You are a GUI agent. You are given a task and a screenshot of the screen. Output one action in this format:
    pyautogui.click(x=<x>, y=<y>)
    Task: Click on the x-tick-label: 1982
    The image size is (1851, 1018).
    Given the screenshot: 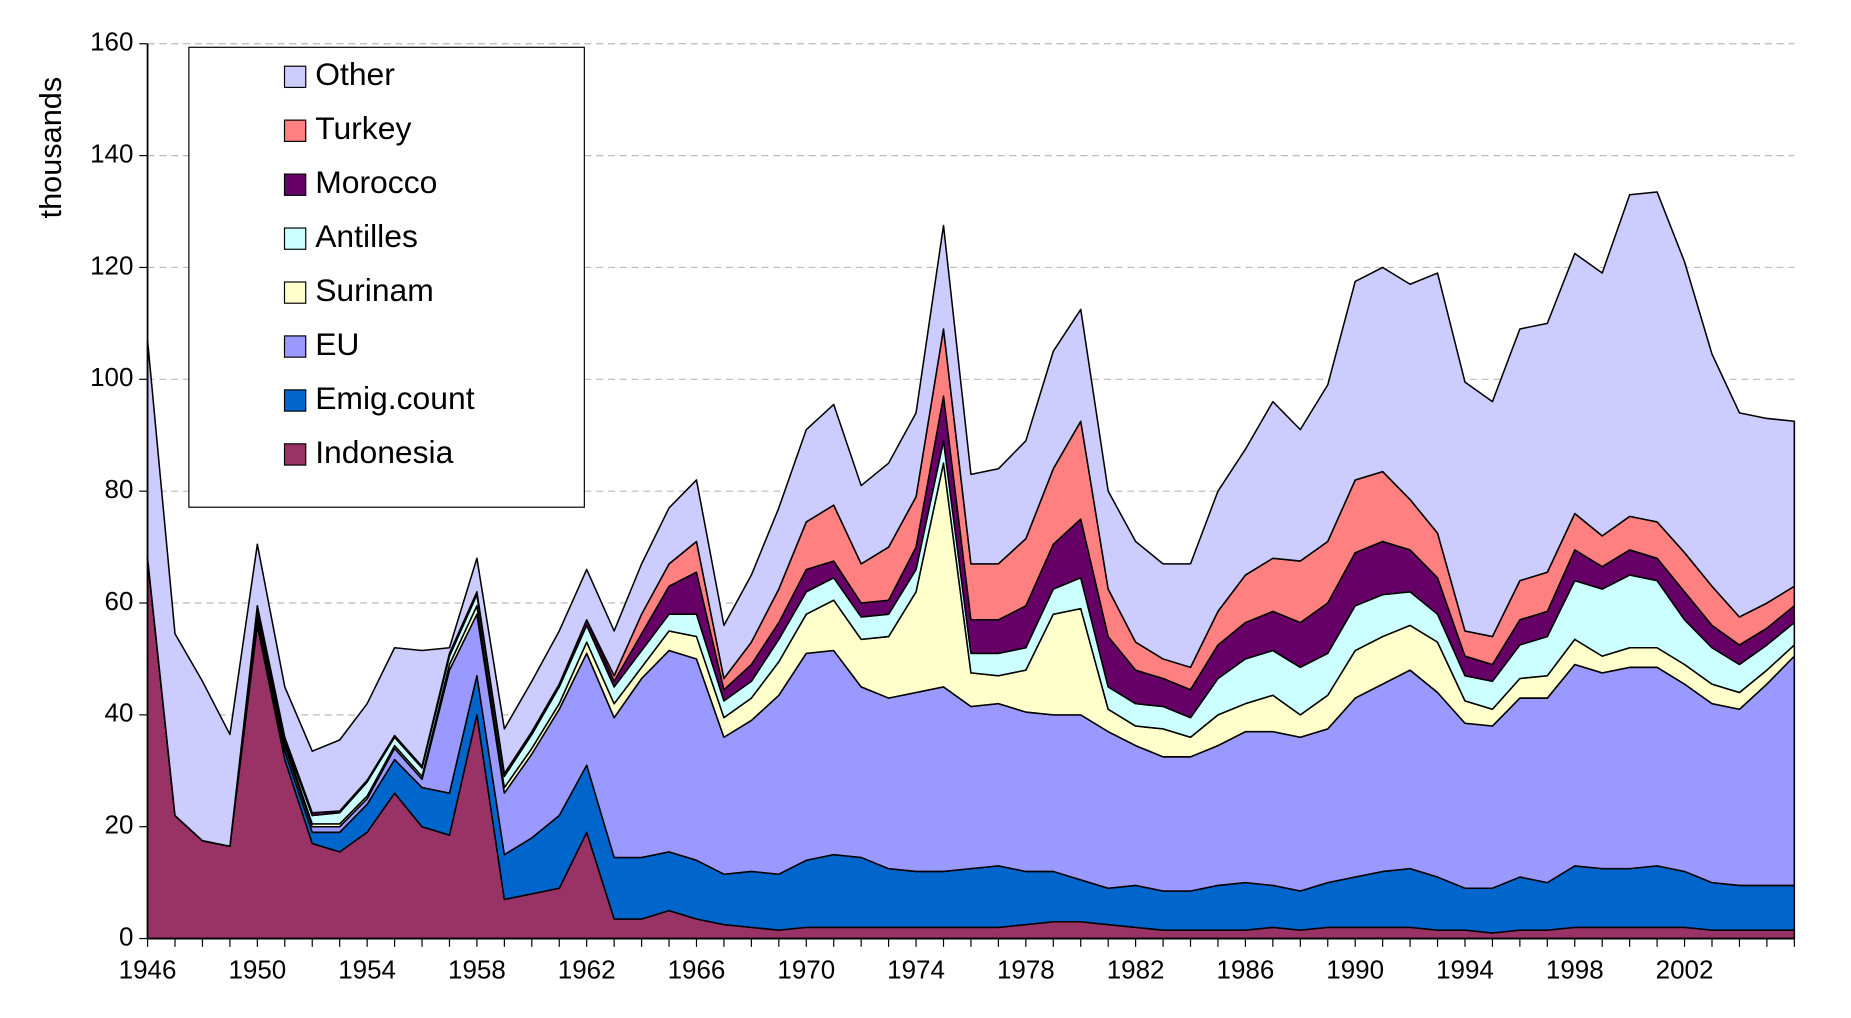 What is the action you would take?
    pyautogui.click(x=1136, y=969)
    